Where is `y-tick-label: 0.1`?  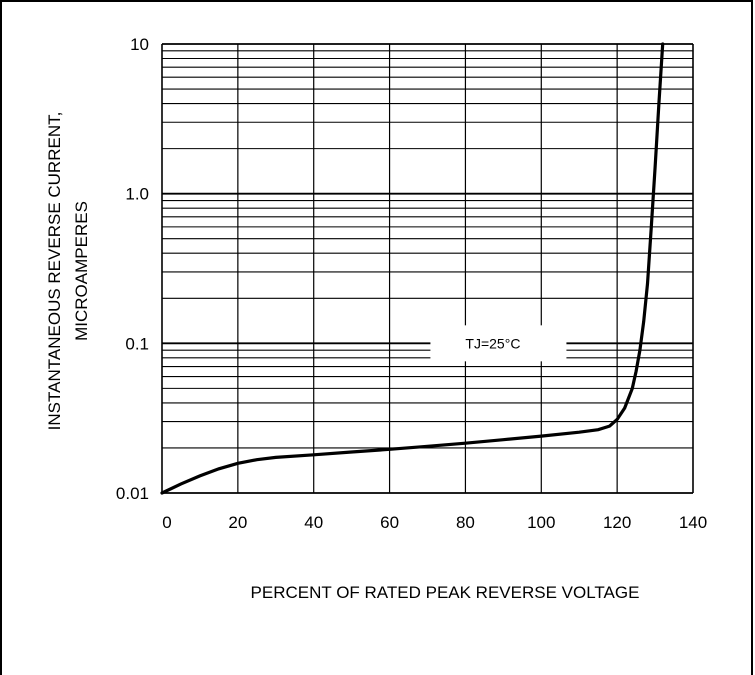 y-tick-label: 0.1 is located at coordinates (137, 343).